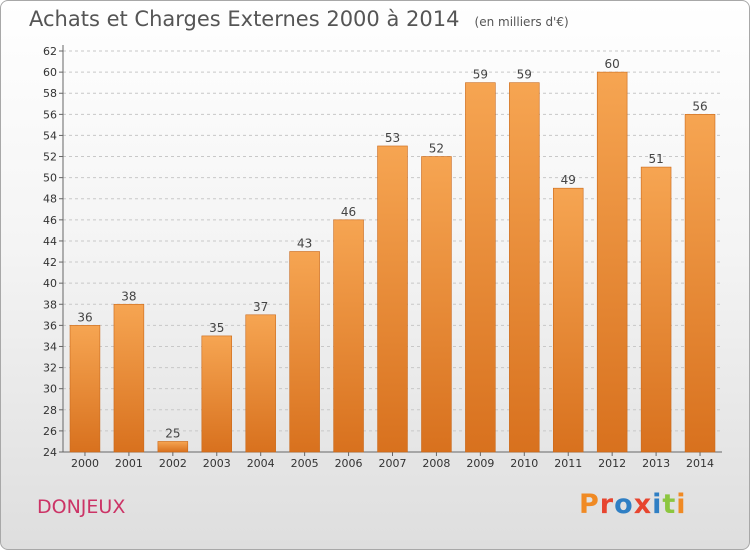  I want to click on y-tick-label: 36, so click(50, 325).